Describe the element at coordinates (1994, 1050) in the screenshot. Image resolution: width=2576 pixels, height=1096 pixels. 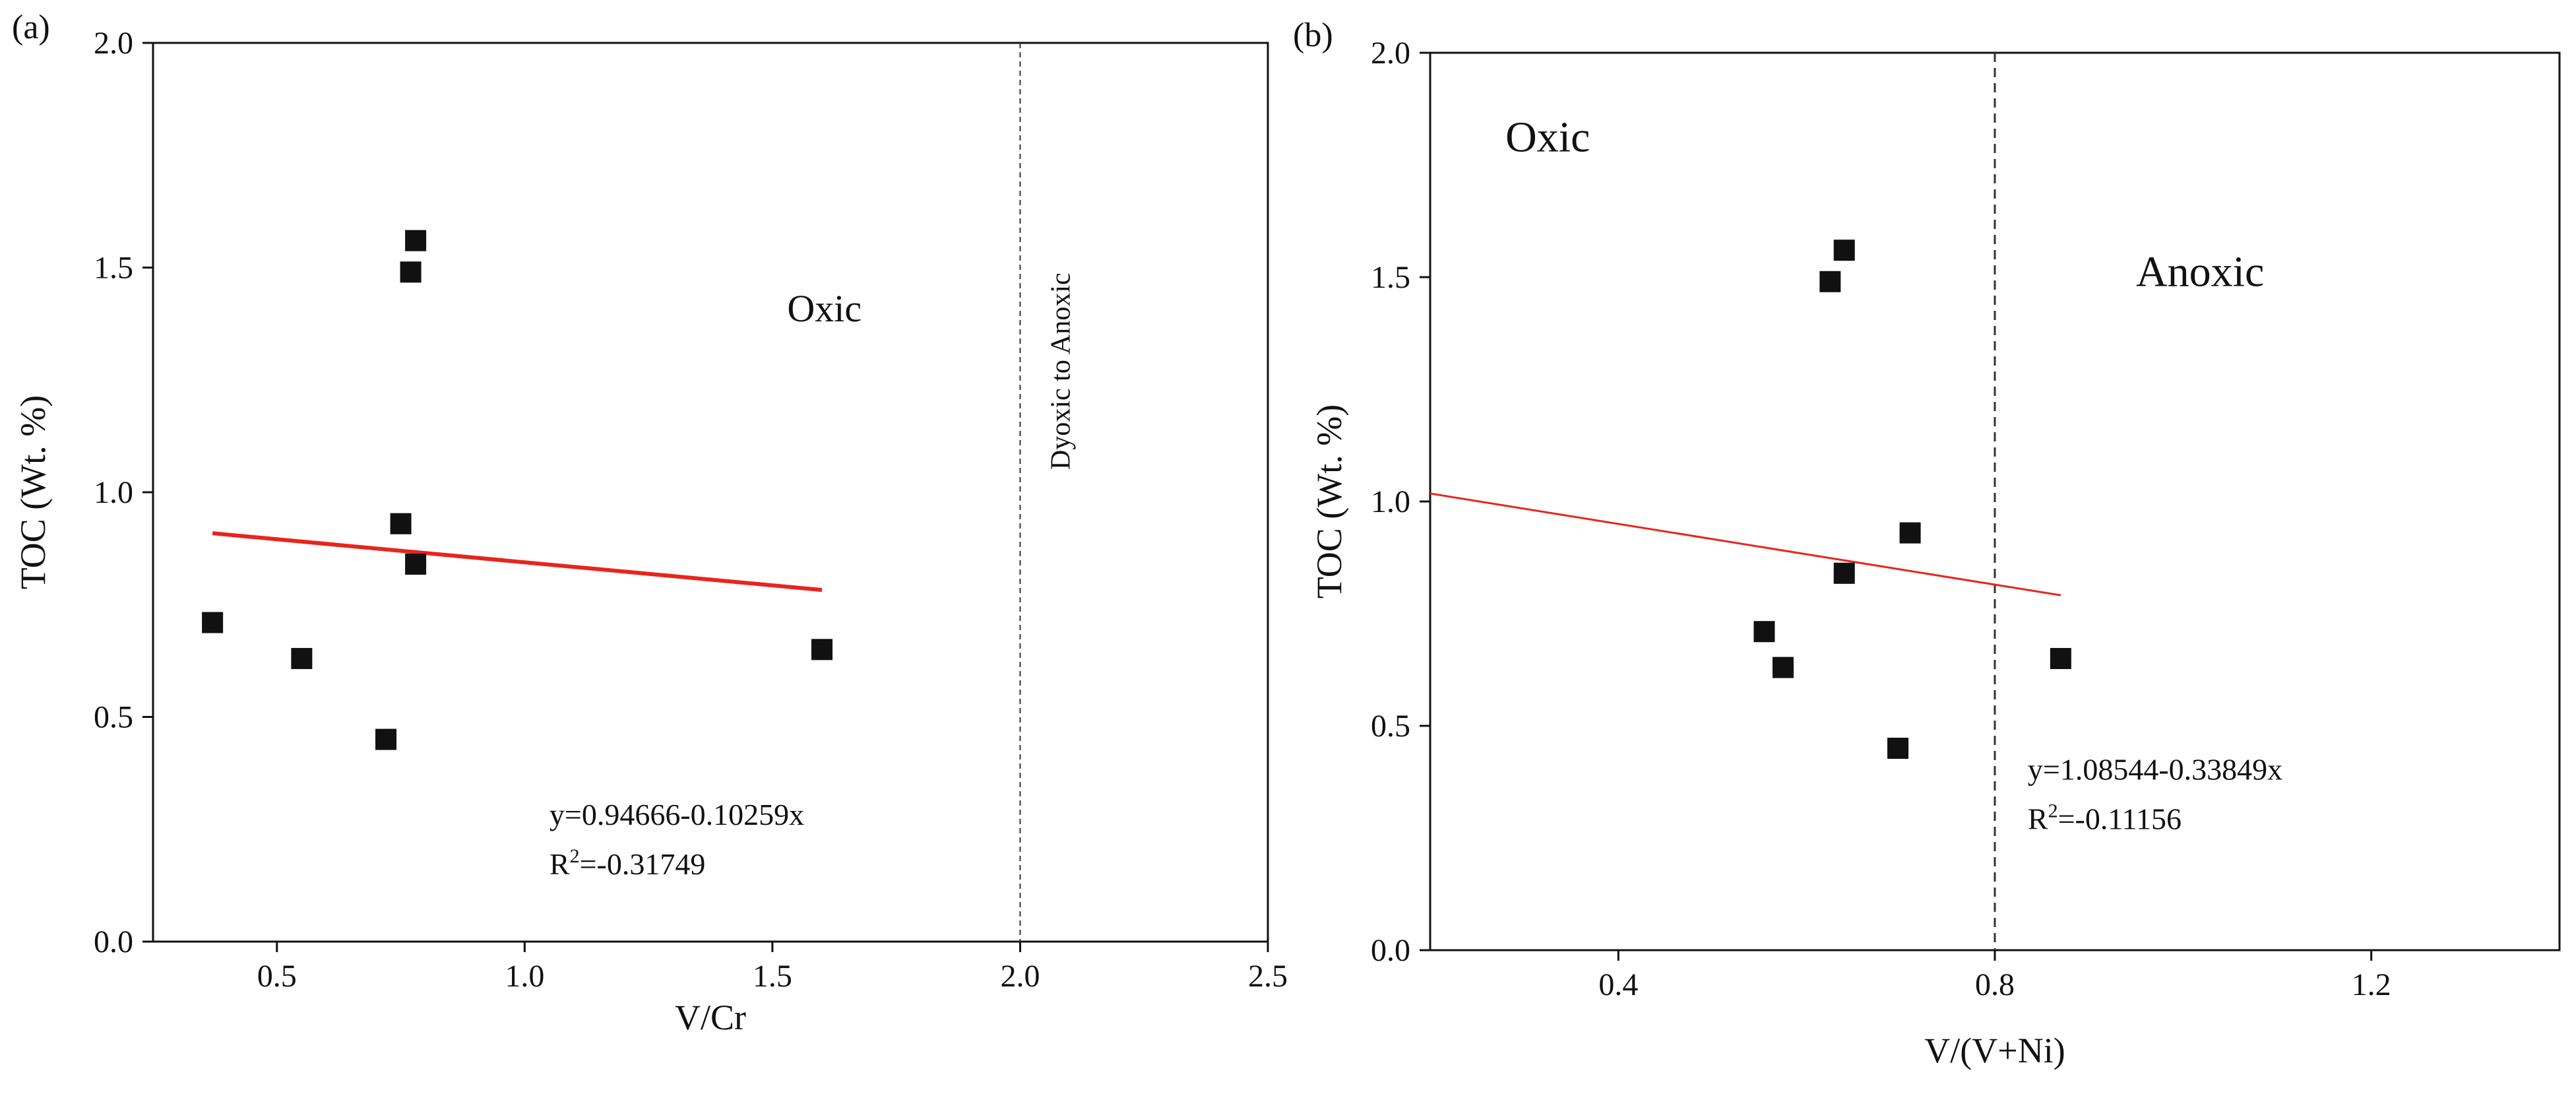
I see `x-axis-label: V/(V+Ni)` at that location.